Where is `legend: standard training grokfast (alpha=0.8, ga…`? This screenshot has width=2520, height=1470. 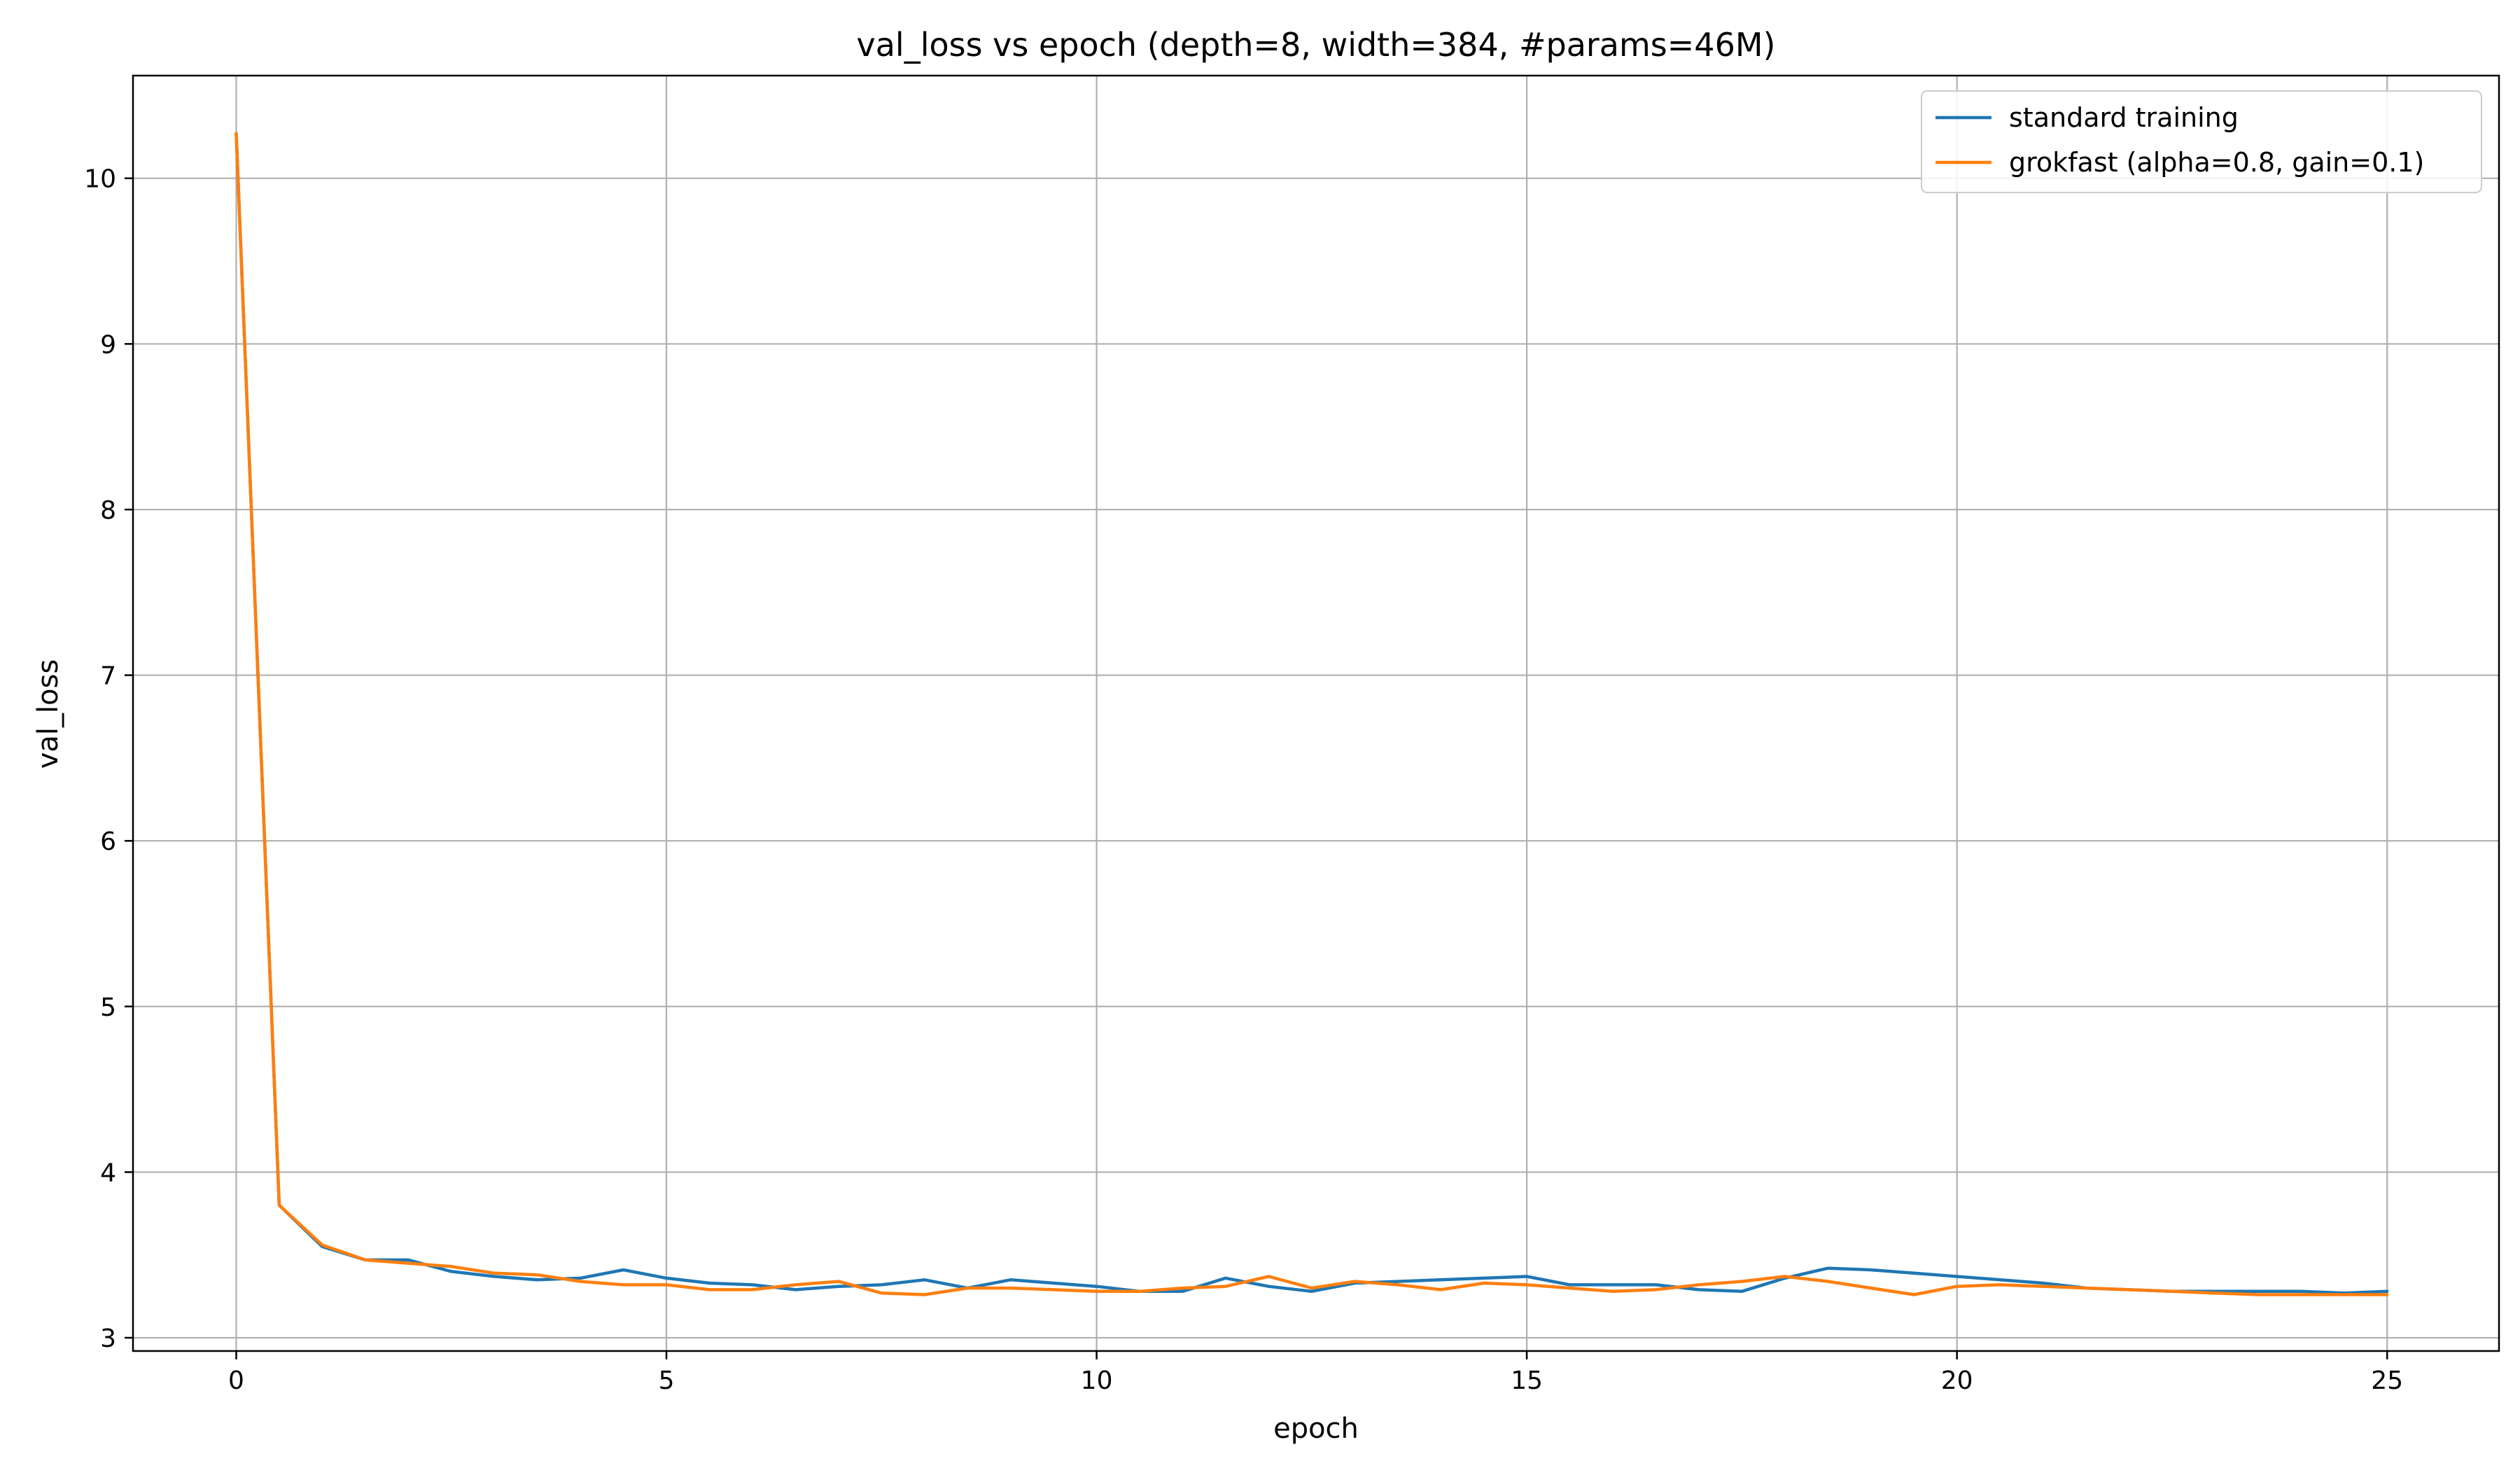 legend: standard training grokfast (alpha=0.8, ga… is located at coordinates (2201, 141).